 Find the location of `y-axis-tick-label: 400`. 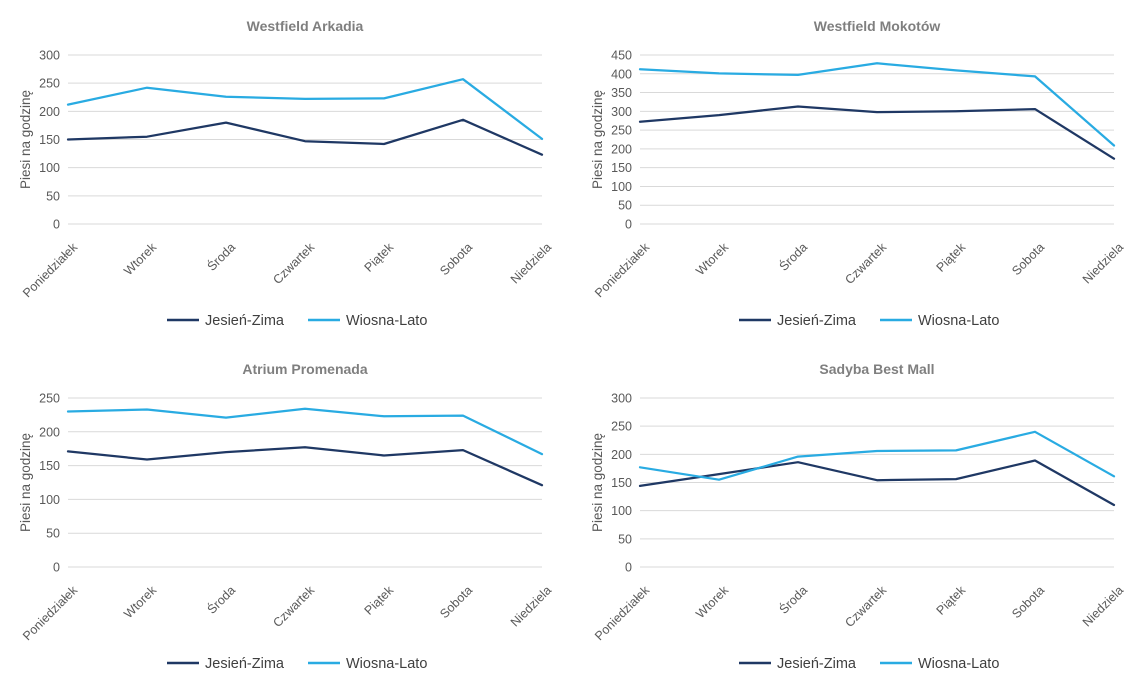

y-axis-tick-label: 400 is located at coordinates (621, 74).